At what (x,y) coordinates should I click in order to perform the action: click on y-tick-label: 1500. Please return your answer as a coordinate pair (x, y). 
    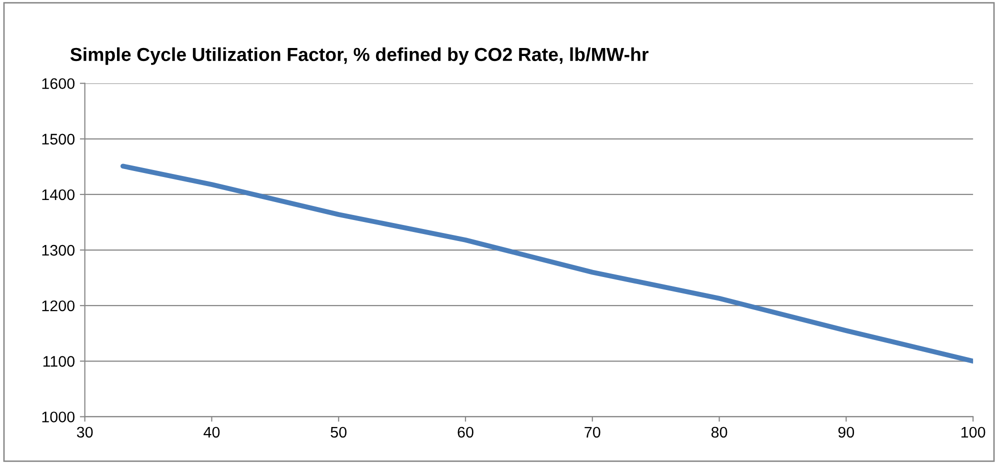
    Looking at the image, I should click on (58, 139).